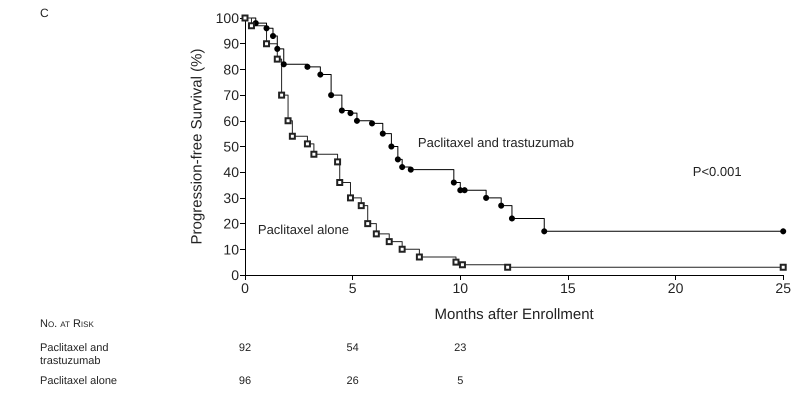 This screenshot has width=794, height=417. I want to click on text: 54, so click(353, 348).